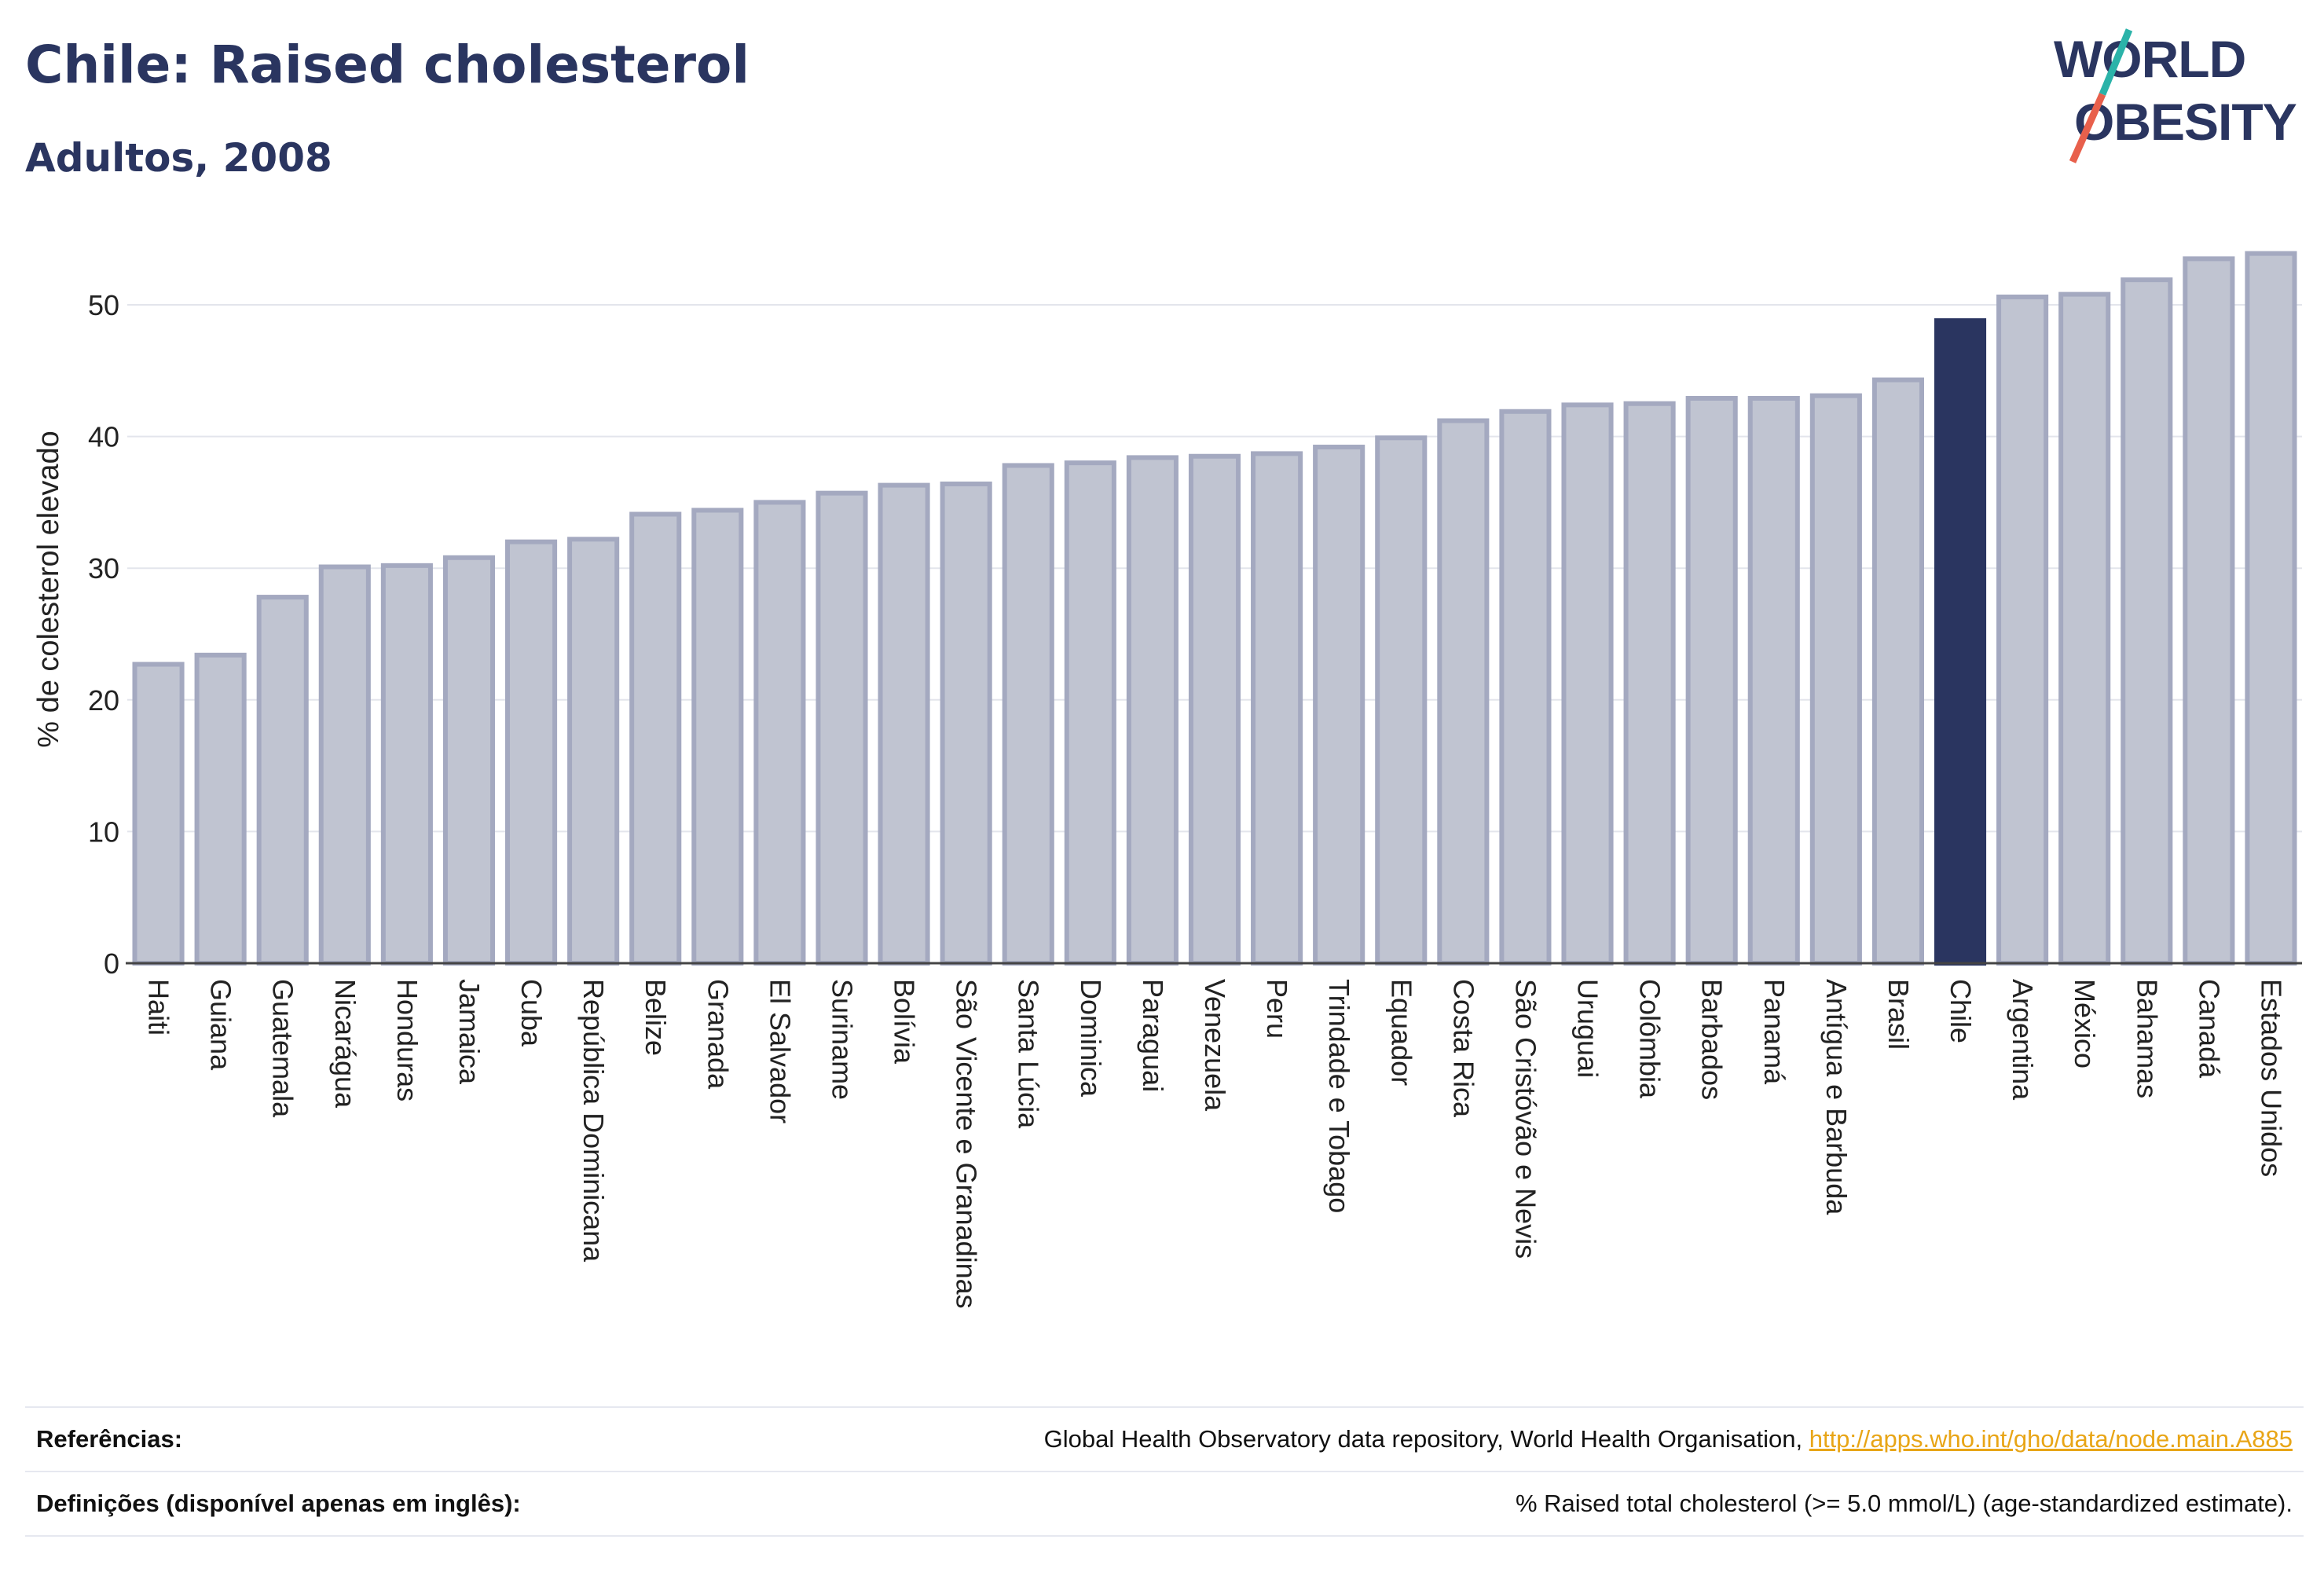 This screenshot has height=1576, width=2324. I want to click on x-tick-label: Honduras, so click(407, 1040).